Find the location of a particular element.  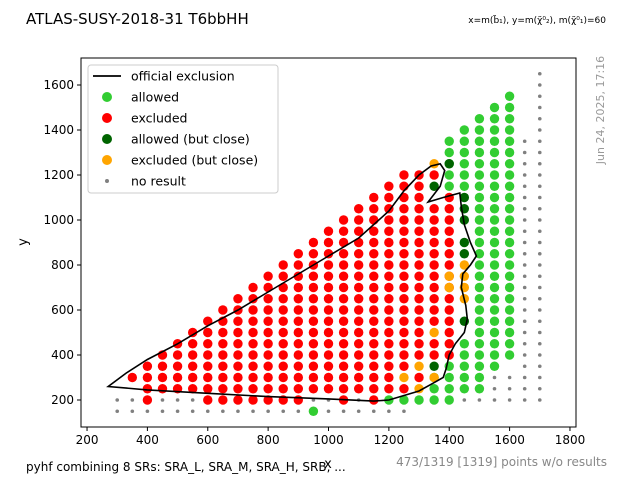

y-tick-label: 1600 is located at coordinates (58, 85).